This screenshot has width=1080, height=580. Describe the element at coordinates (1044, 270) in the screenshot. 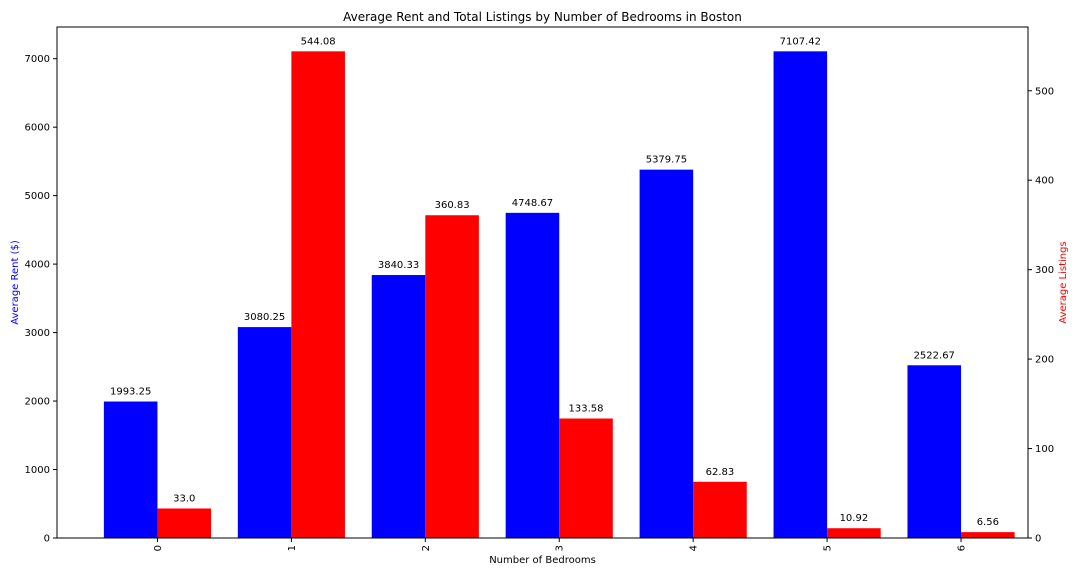

I see `y-right-tick-label-300: 300` at that location.